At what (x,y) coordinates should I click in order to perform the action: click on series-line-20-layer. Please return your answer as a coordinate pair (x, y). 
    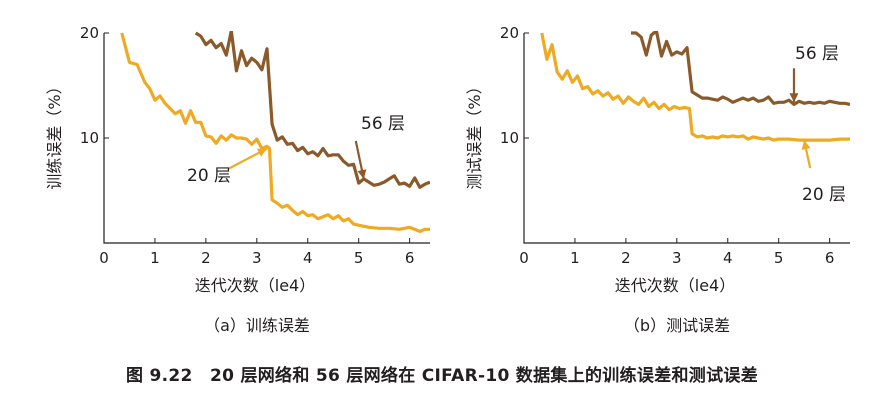
    Looking at the image, I should click on (695, 87).